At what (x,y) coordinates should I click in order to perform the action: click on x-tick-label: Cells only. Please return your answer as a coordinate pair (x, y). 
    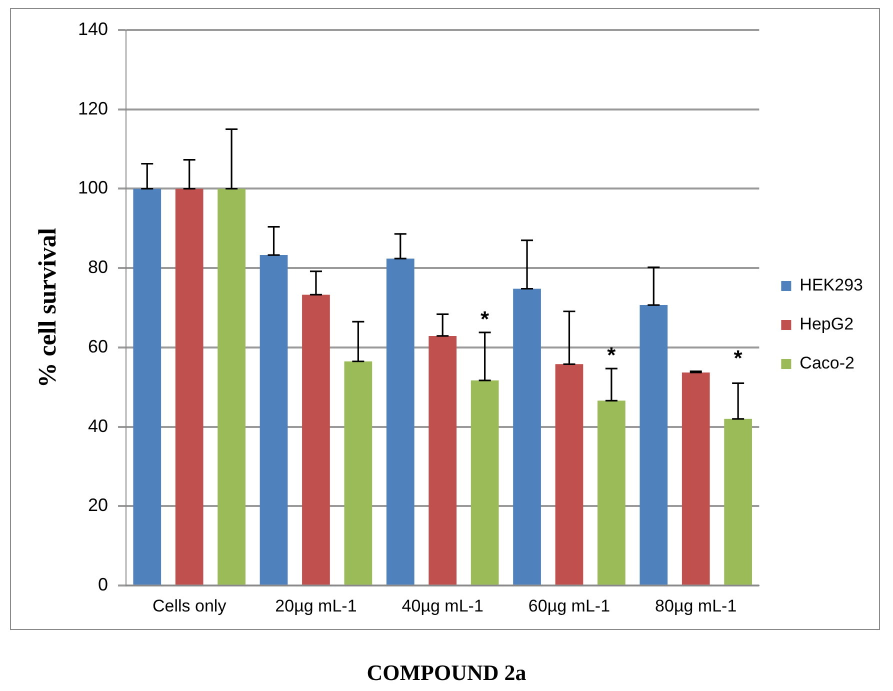
    Looking at the image, I should click on (189, 606).